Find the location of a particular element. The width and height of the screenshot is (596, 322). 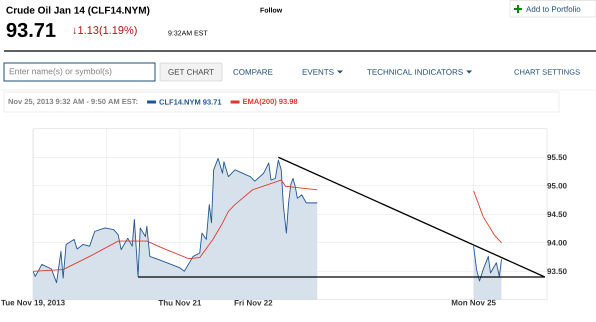

text: COMPARE is located at coordinates (253, 72).